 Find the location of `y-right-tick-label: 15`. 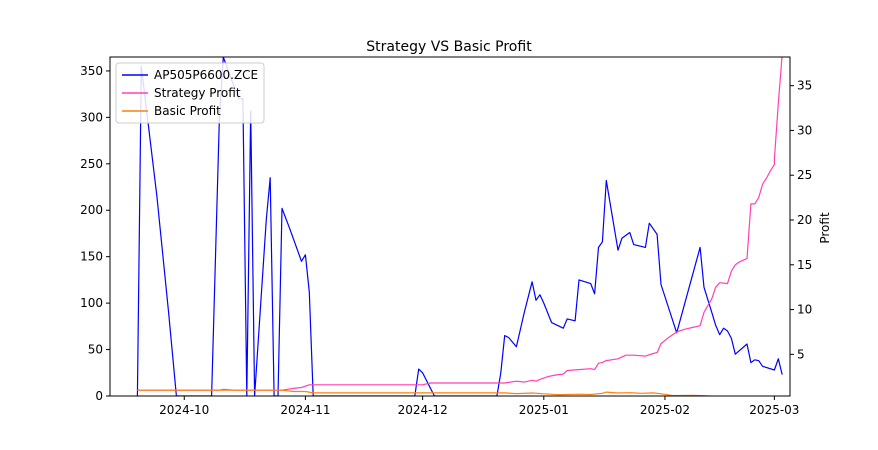

y-right-tick-label: 15 is located at coordinates (804, 265).